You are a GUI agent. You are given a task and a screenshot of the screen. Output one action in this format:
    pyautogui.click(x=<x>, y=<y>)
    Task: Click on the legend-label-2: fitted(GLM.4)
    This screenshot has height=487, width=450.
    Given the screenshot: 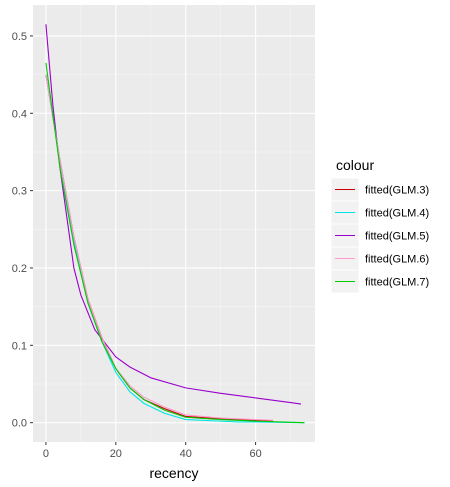 What is the action you would take?
    pyautogui.click(x=397, y=214)
    